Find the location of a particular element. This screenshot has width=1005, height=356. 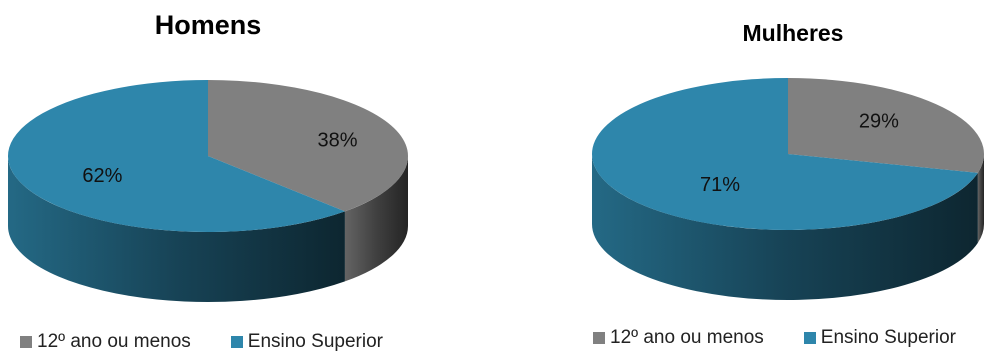

data-label: 29% is located at coordinates (879, 121).